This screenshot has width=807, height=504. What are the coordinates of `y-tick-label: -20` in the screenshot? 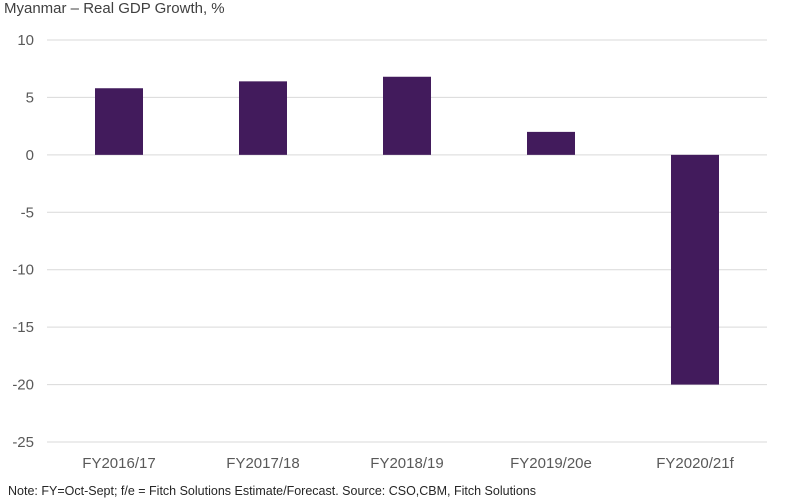 It's located at (23, 385).